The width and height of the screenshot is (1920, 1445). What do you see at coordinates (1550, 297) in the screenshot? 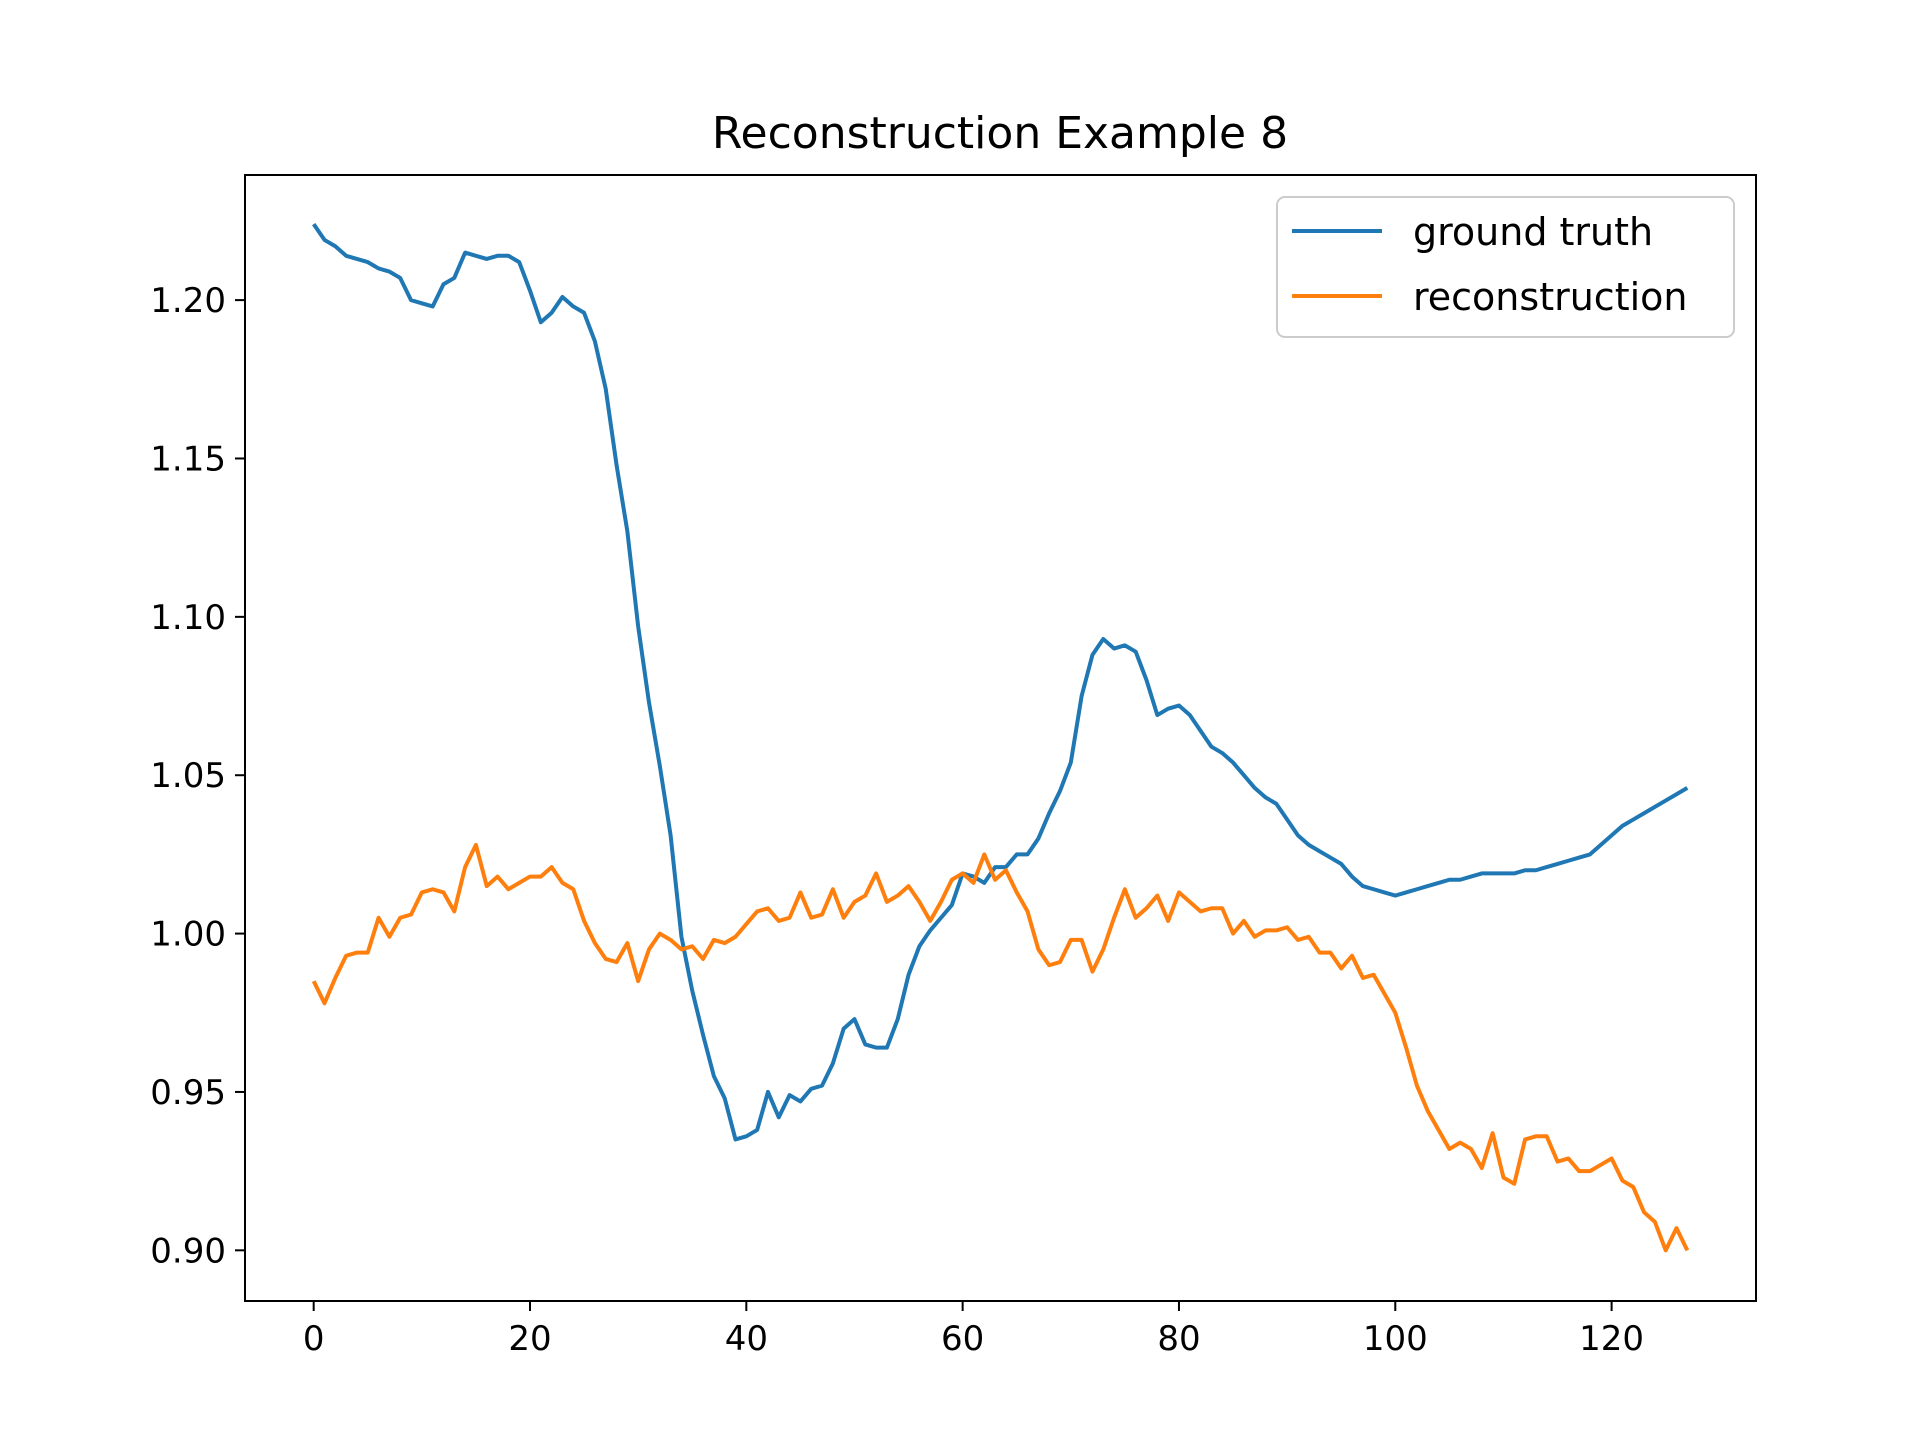
I see `legend-label-reconstruction: reconstruction` at bounding box center [1550, 297].